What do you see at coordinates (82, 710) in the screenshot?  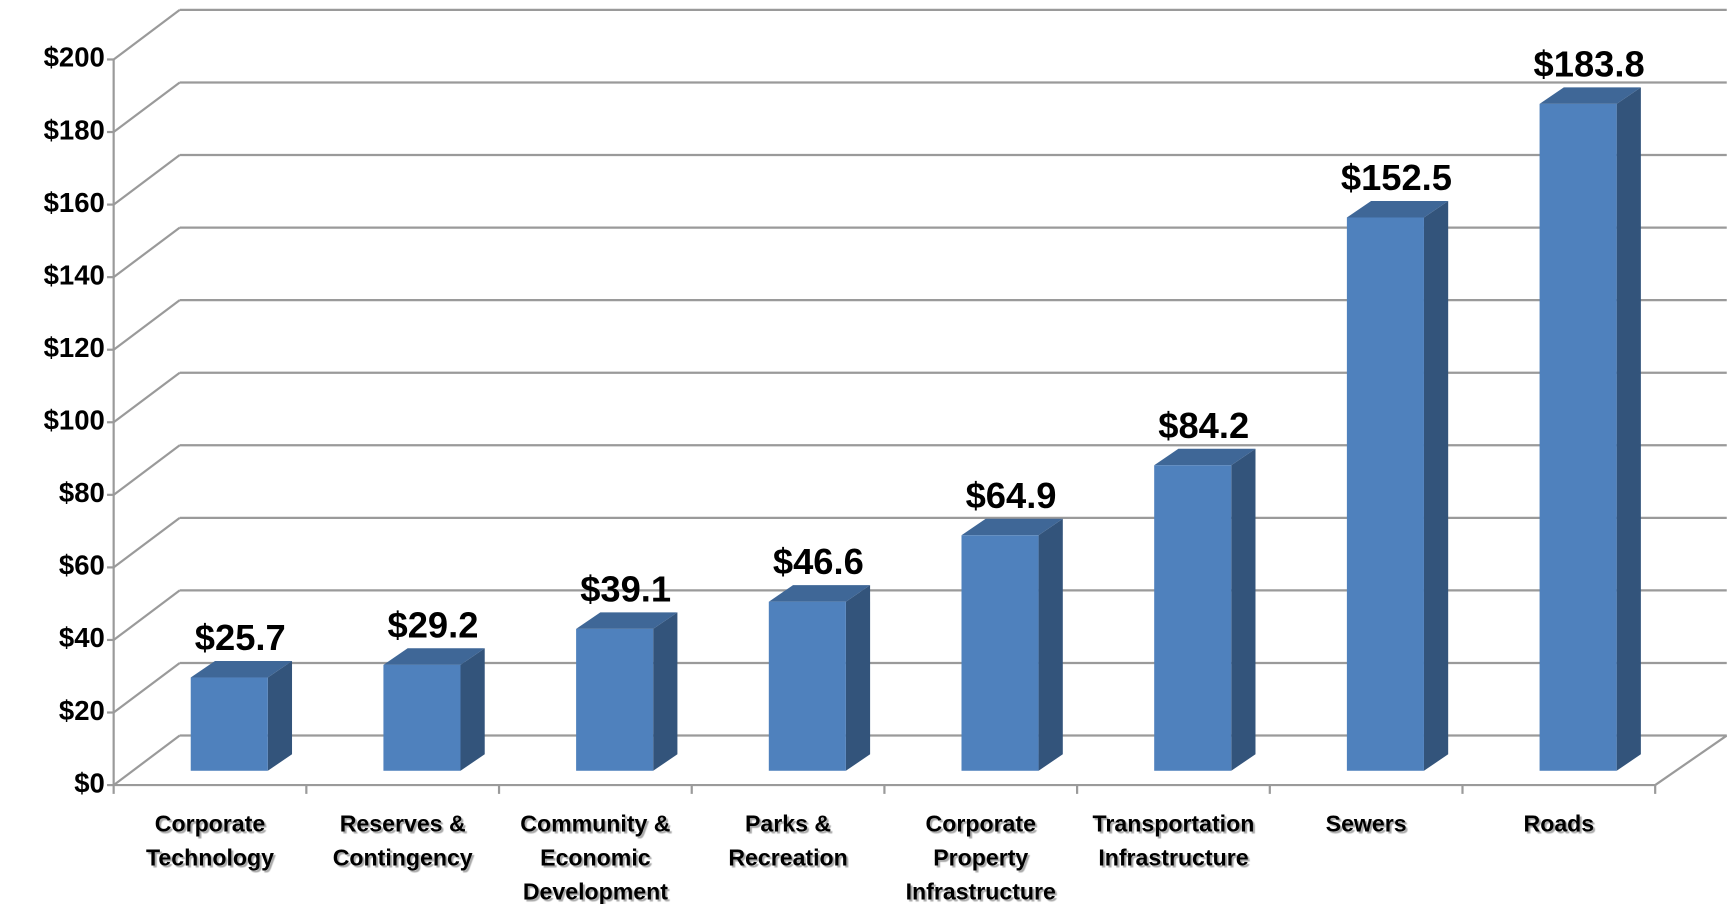 I see `y-tick-label: $20` at bounding box center [82, 710].